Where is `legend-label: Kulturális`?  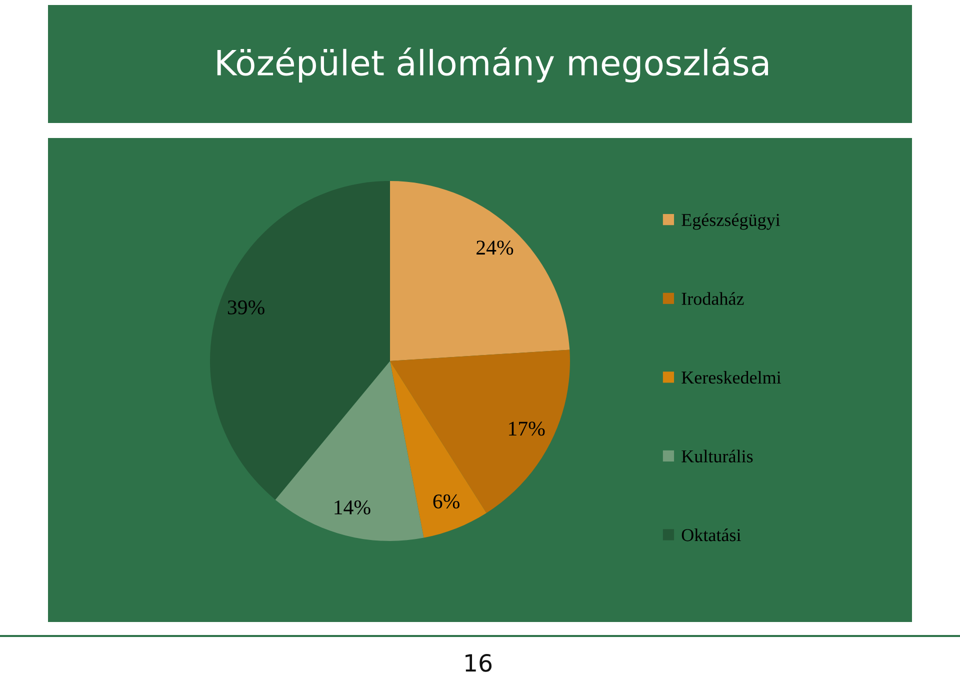 legend-label: Kulturális is located at coordinates (717, 456).